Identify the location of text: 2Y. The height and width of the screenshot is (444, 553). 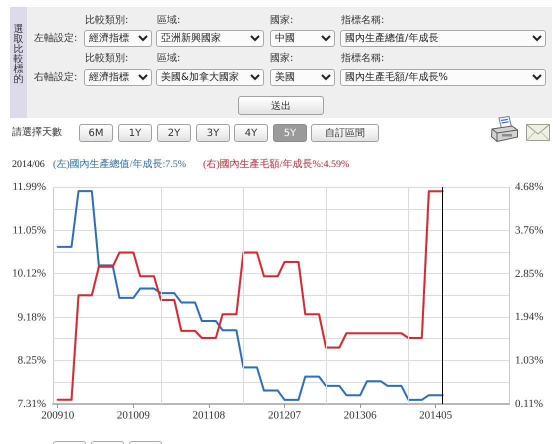
(174, 133).